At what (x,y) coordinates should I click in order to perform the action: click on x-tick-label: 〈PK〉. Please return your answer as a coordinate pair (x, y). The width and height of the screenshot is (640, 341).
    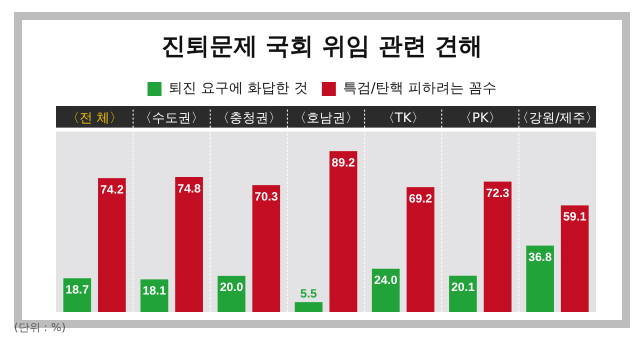
    Looking at the image, I should click on (480, 118).